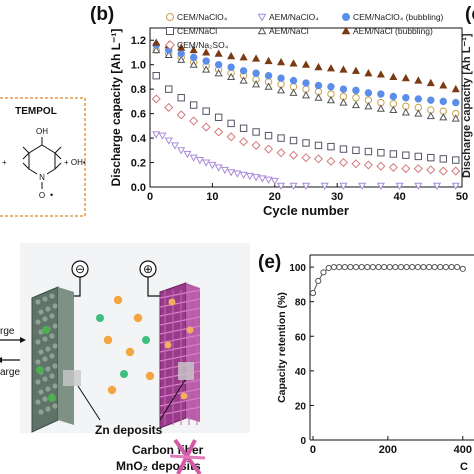  Describe the element at coordinates (467, 105) in the screenshot. I see `panel-c-ylabel: Discharge capacity [Ah L⁻¹]` at that location.